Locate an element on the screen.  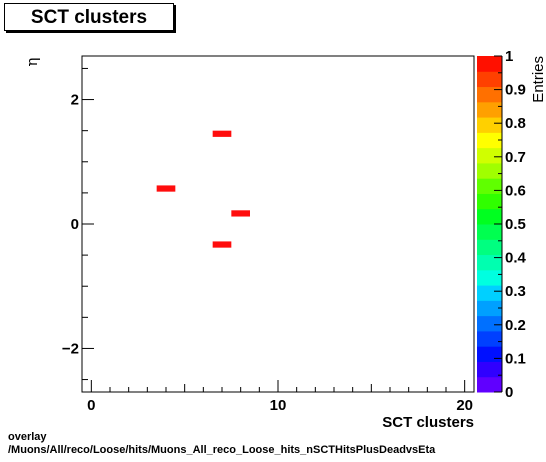
x-tick-label: 10 is located at coordinates (278, 405).